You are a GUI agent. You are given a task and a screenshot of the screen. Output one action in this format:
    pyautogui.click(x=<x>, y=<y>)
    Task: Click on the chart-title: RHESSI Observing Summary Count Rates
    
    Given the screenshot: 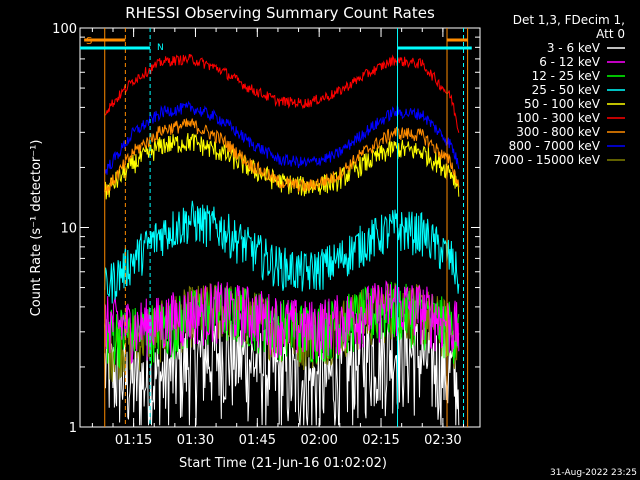 What is the action you would take?
    pyautogui.click(x=280, y=13)
    